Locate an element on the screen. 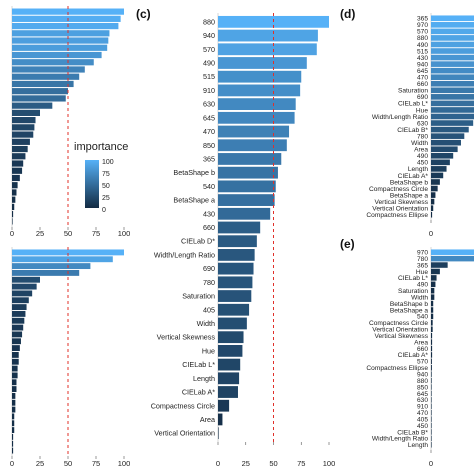 The width and height of the screenshot is (474, 474). category-label: 570 is located at coordinates (422, 362).